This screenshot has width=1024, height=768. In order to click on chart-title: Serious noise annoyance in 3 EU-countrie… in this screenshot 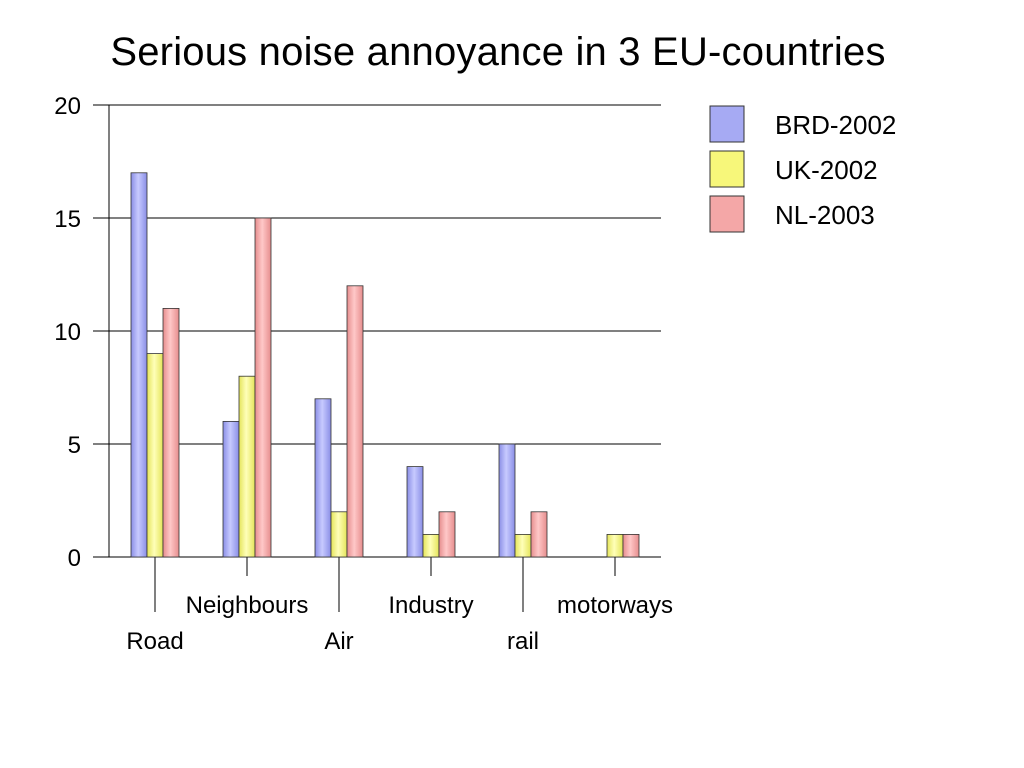, I will do `click(498, 52)`.